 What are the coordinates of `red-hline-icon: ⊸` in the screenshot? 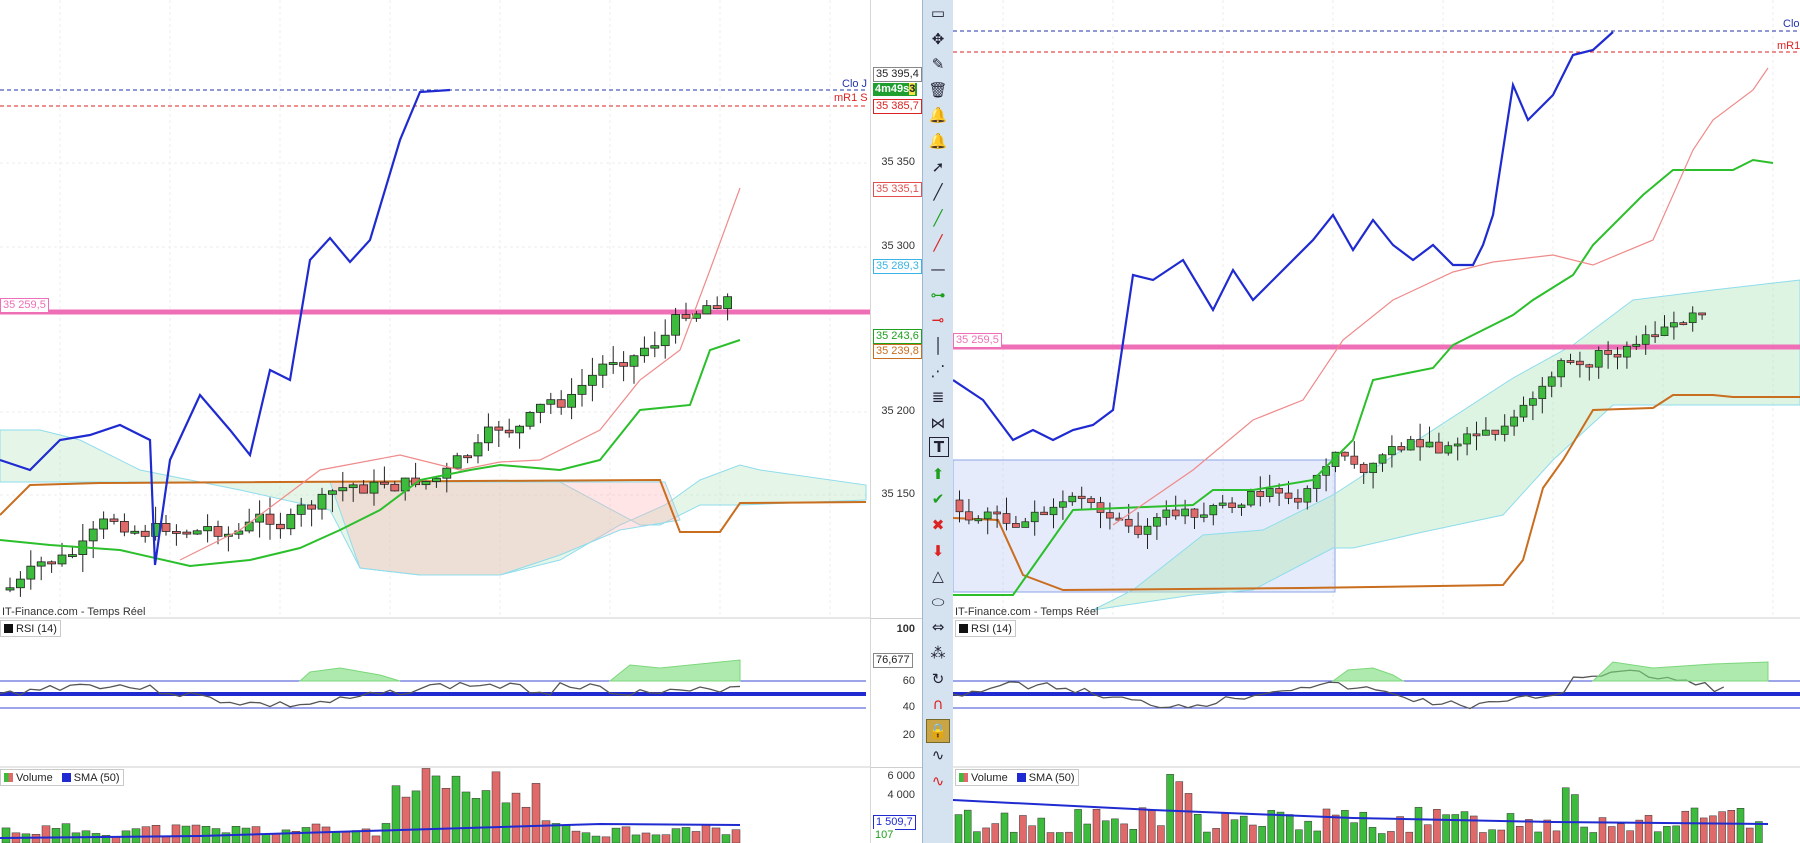 It's located at (938, 320).